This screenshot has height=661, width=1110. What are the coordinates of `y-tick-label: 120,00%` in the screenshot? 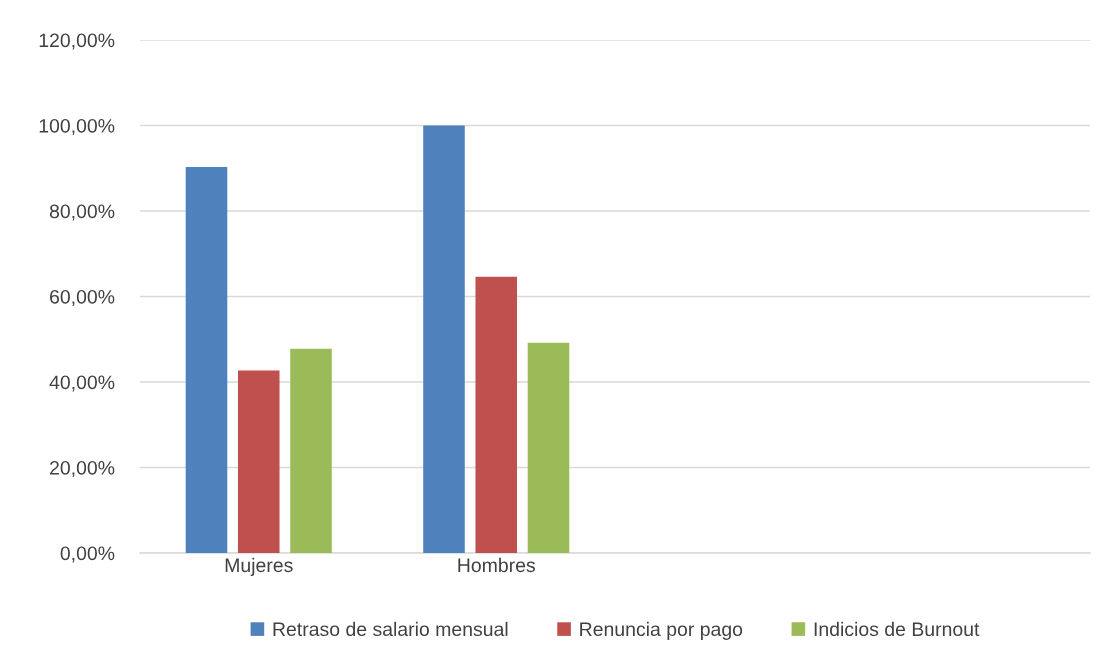 It's located at (77, 41).